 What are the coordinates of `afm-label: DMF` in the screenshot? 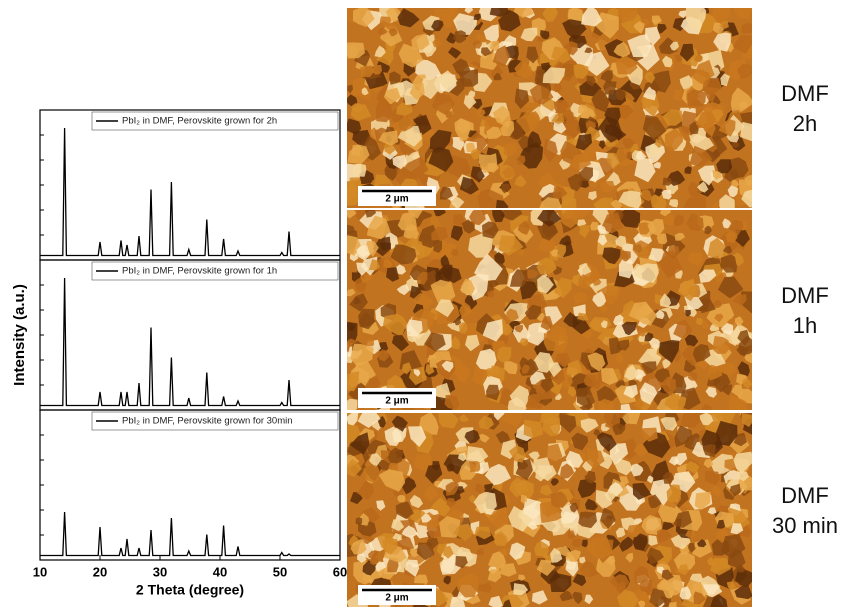 It's located at (805, 495).